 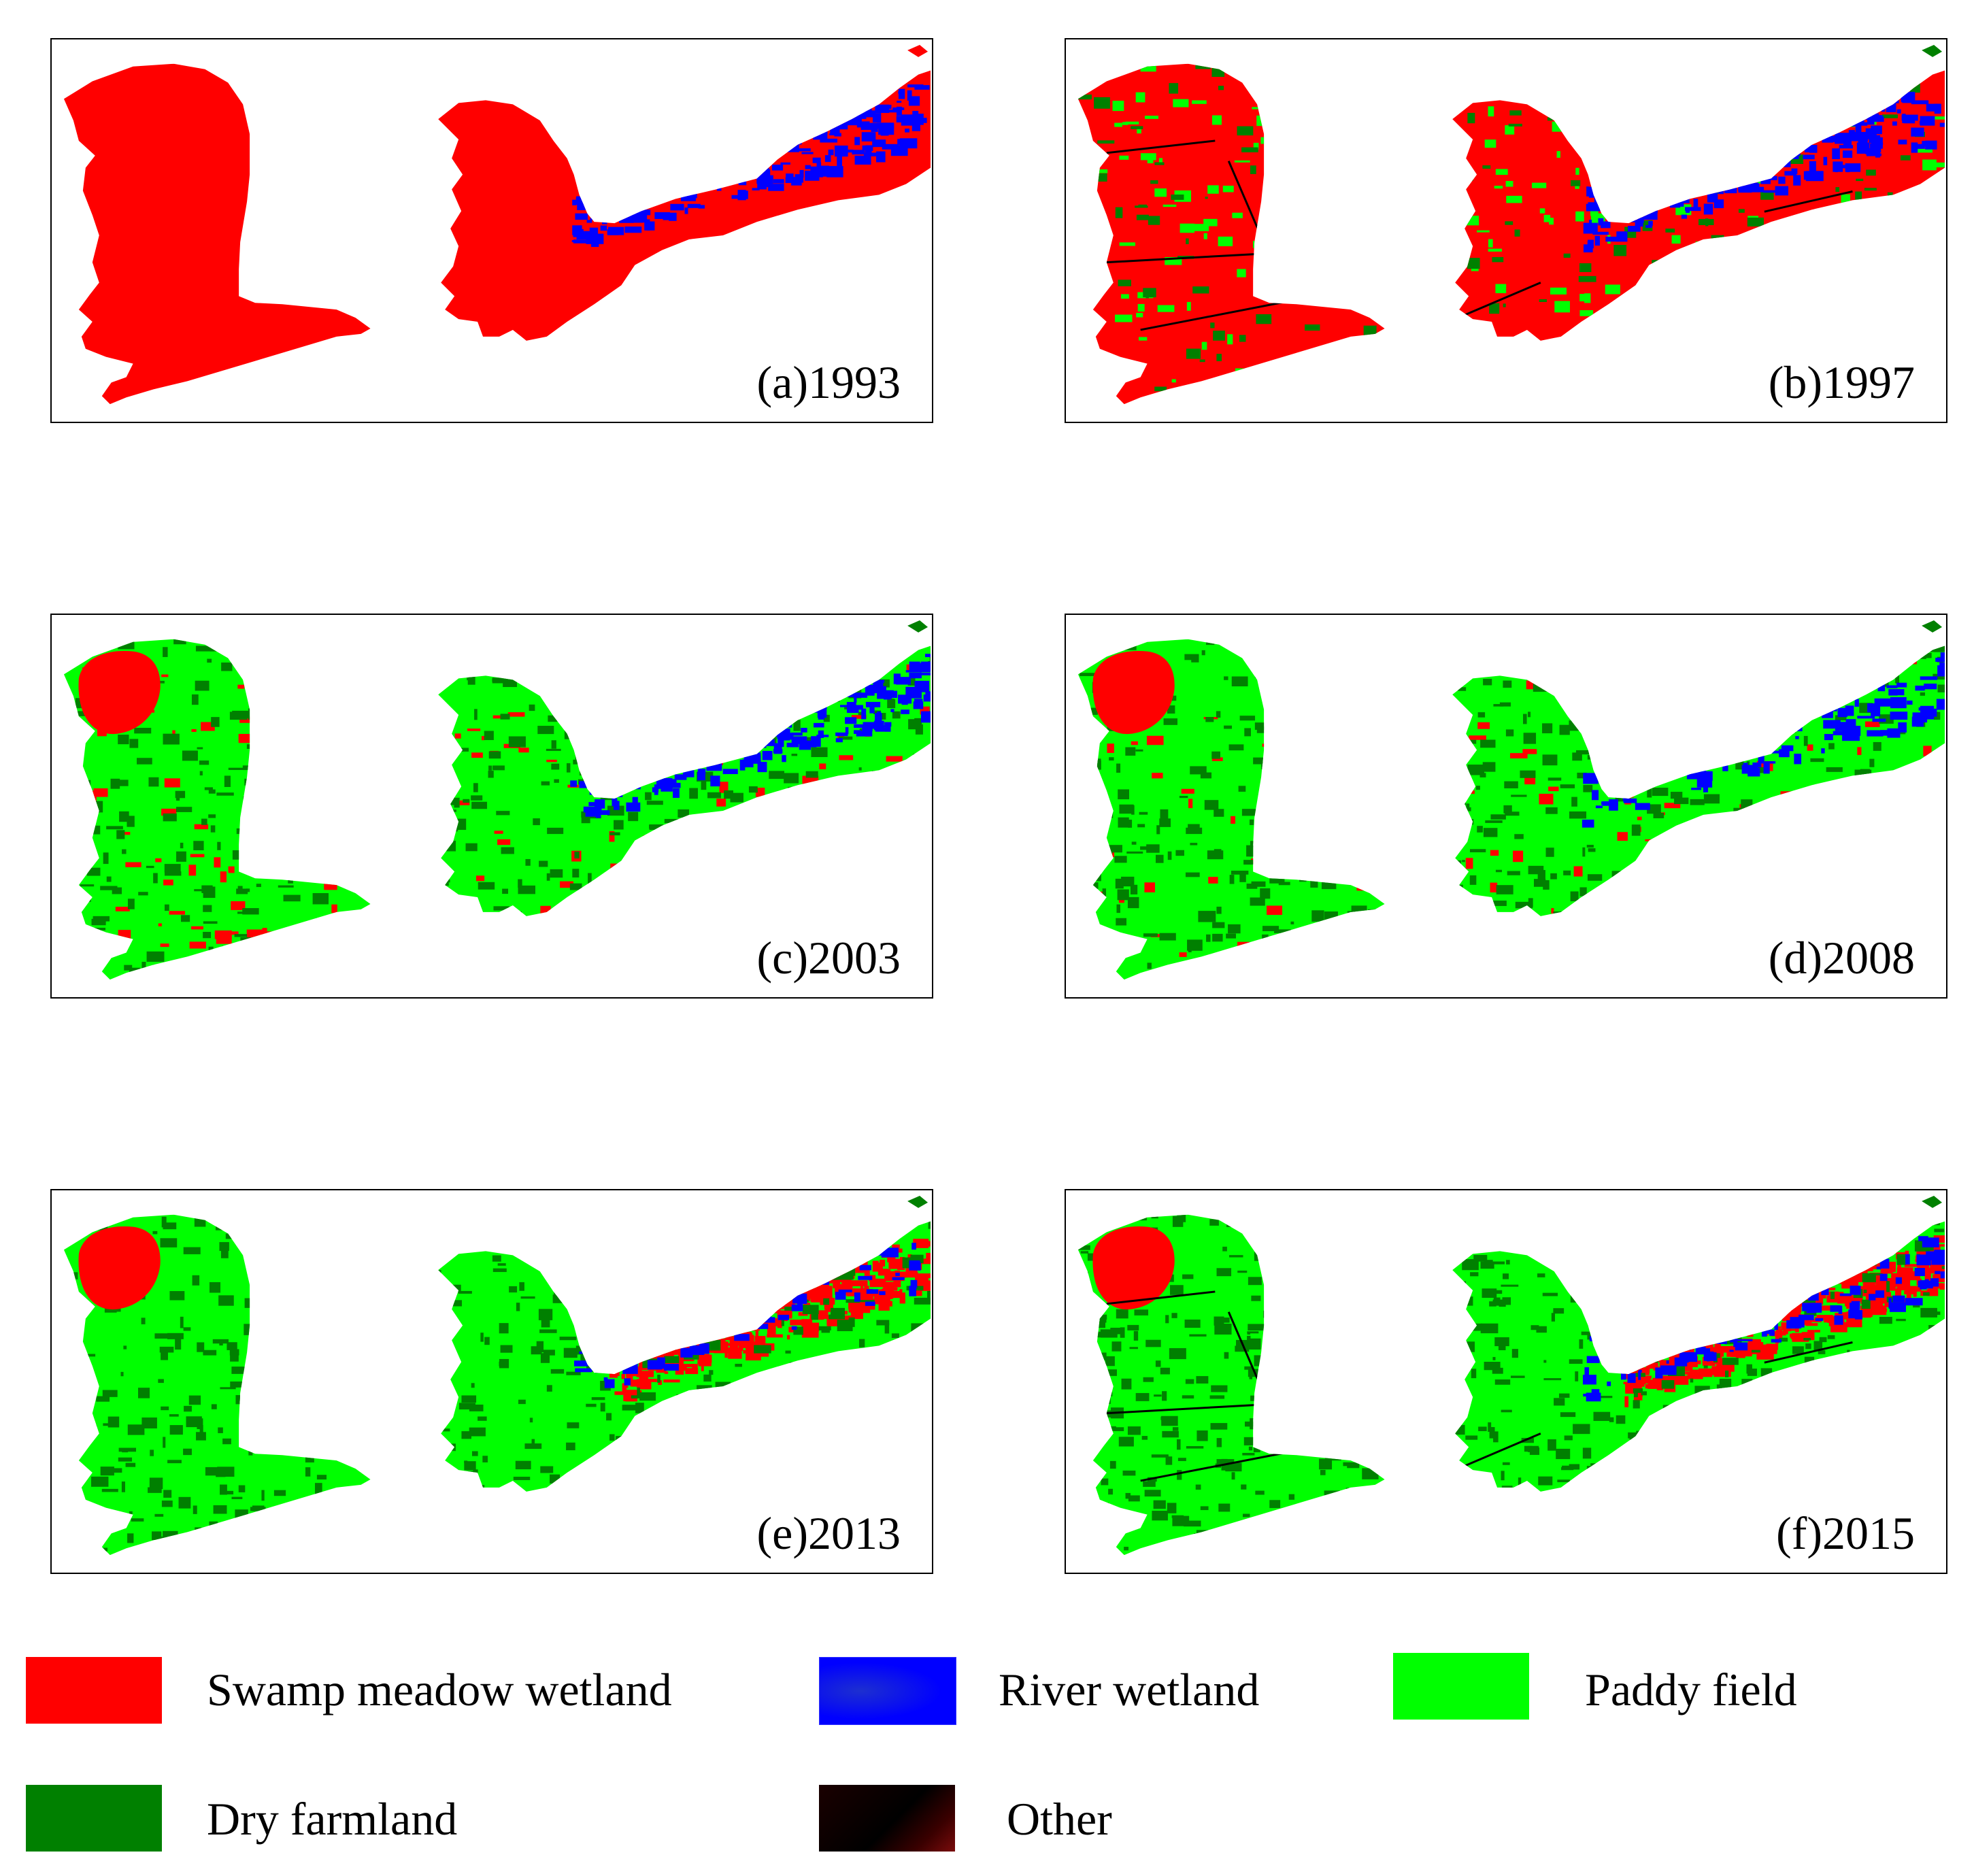 I want to click on map-panel-a-1993: (a)1993, so click(x=491, y=230).